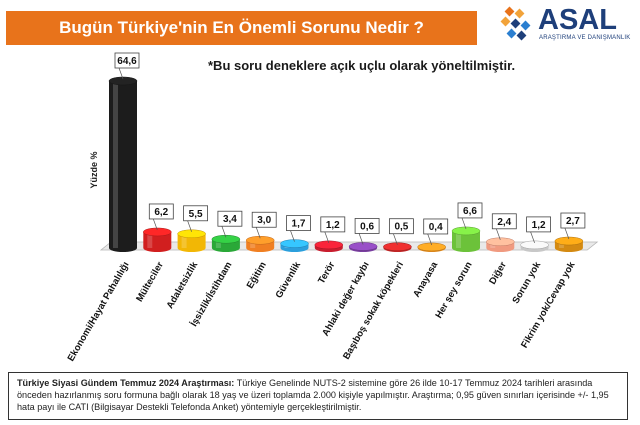 Image resolution: width=640 pixels, height=425 pixels. I want to click on category-label: Eğitim, so click(257, 275).